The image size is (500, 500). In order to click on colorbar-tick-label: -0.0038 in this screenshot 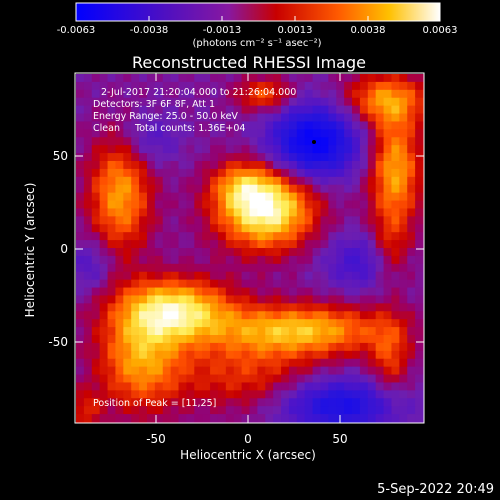, I will do `click(149, 30)`.